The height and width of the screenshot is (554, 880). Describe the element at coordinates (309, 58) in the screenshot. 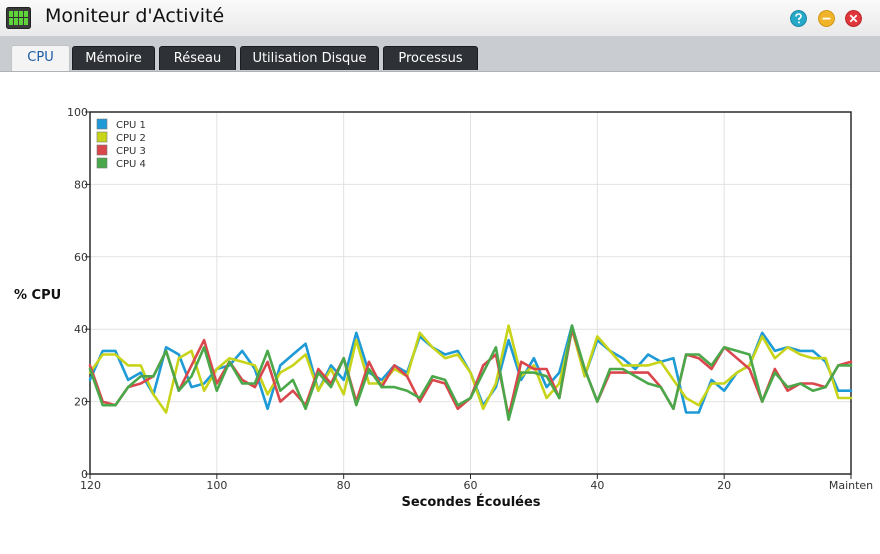

I see `tab-disk-usage: Utilisation Disque` at that location.